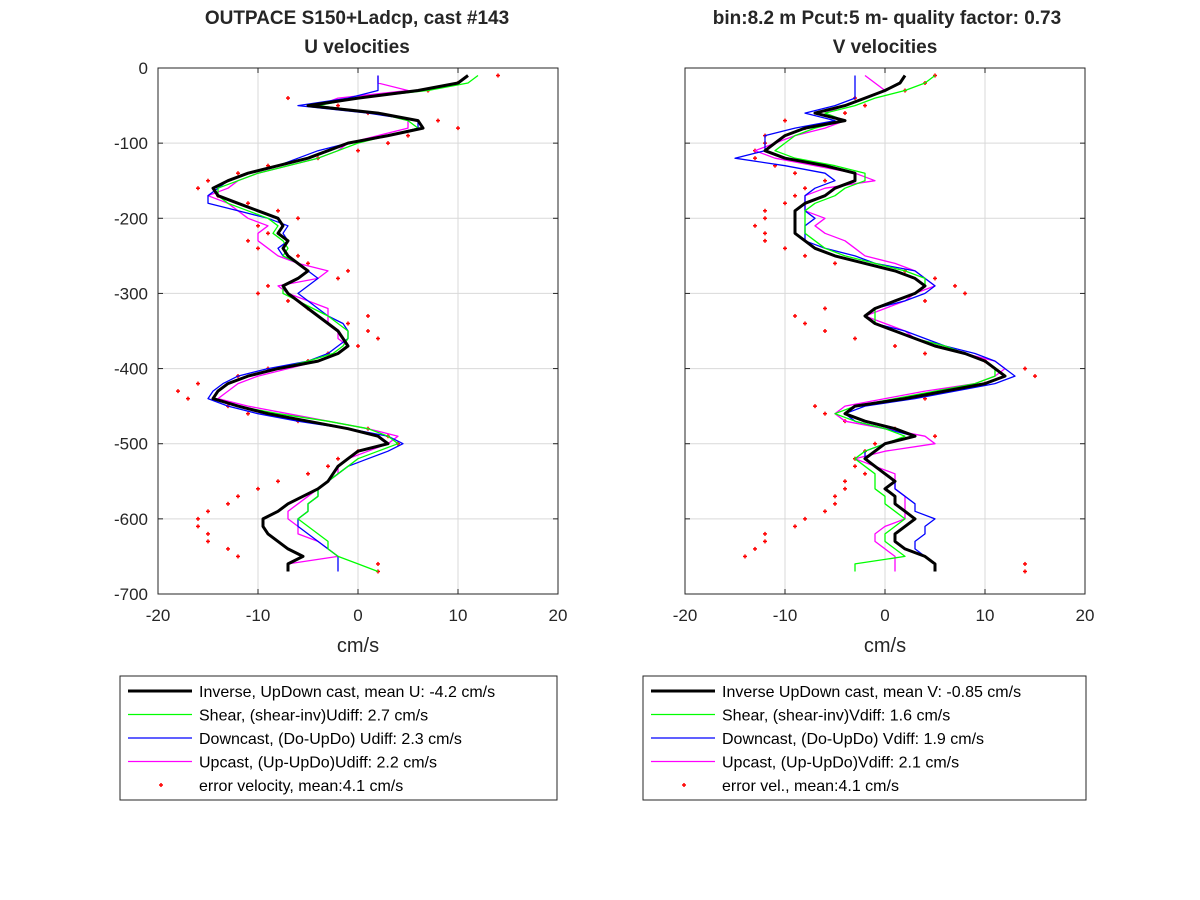  I want to click on u-x-axis-label: cm/s, so click(358, 646).